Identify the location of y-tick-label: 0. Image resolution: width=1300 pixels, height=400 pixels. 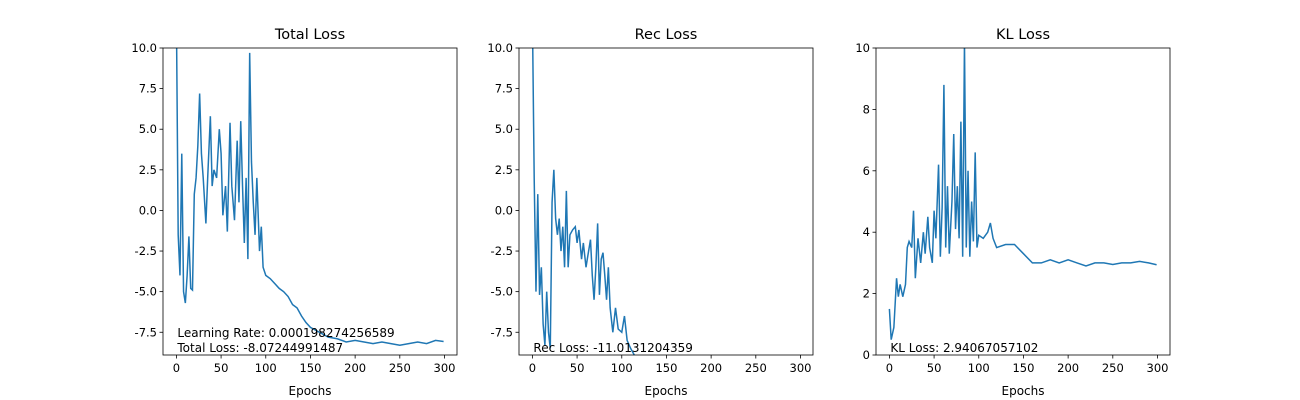
(866, 355).